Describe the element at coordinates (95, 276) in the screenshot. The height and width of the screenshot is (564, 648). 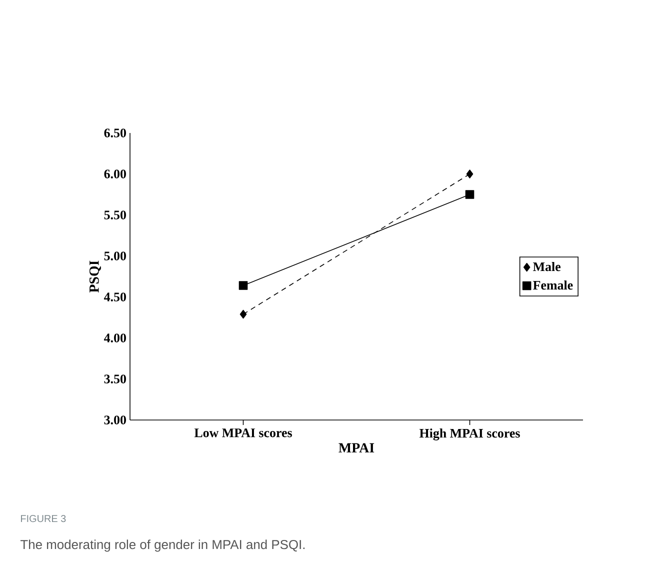
I see `y-axis-title: PSQI` at that location.